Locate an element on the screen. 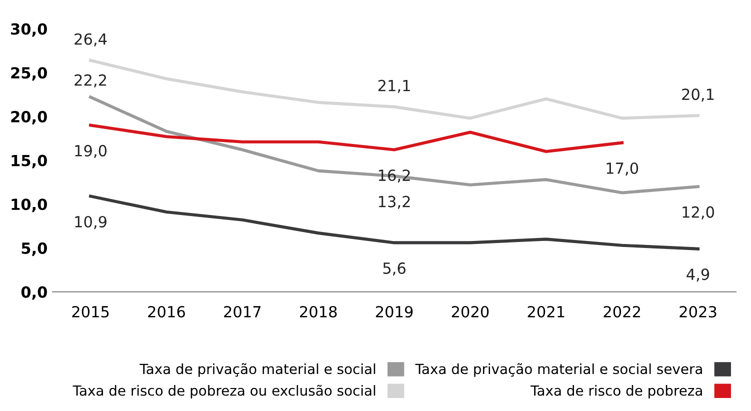  data-label: 26,4 is located at coordinates (90, 39).